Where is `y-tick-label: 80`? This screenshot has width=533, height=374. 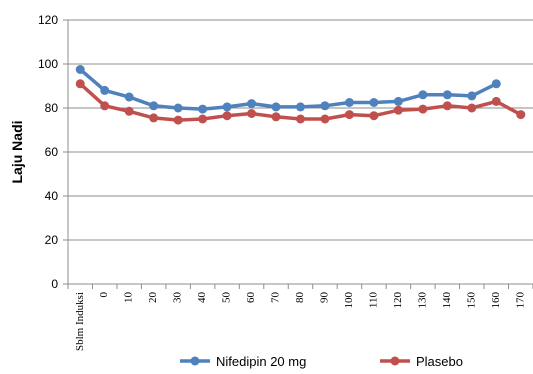 y-tick-label: 80 is located at coordinates (52, 108).